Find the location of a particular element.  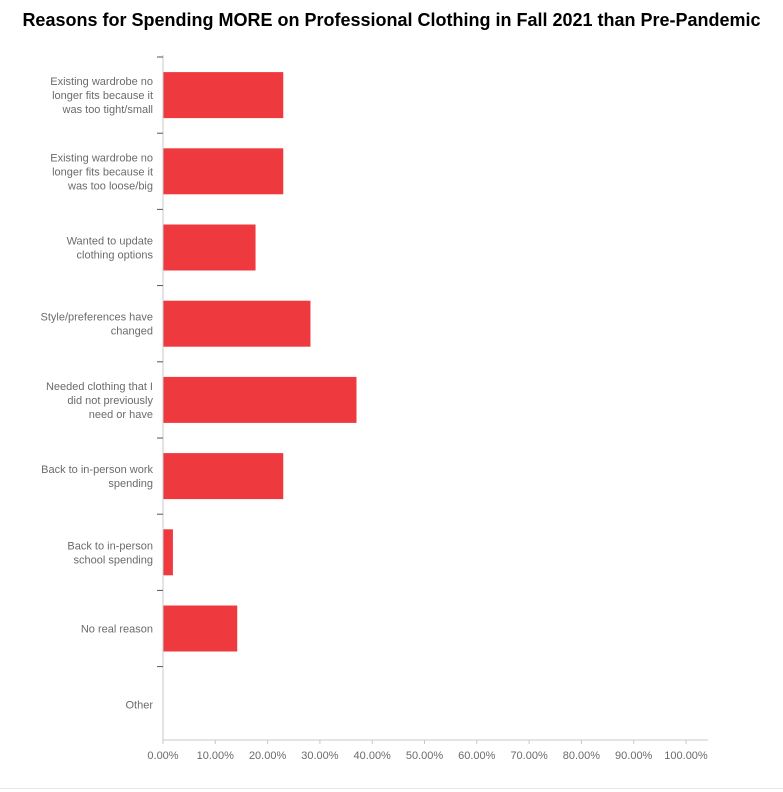

x-tick-label: 60.00% is located at coordinates (477, 756).